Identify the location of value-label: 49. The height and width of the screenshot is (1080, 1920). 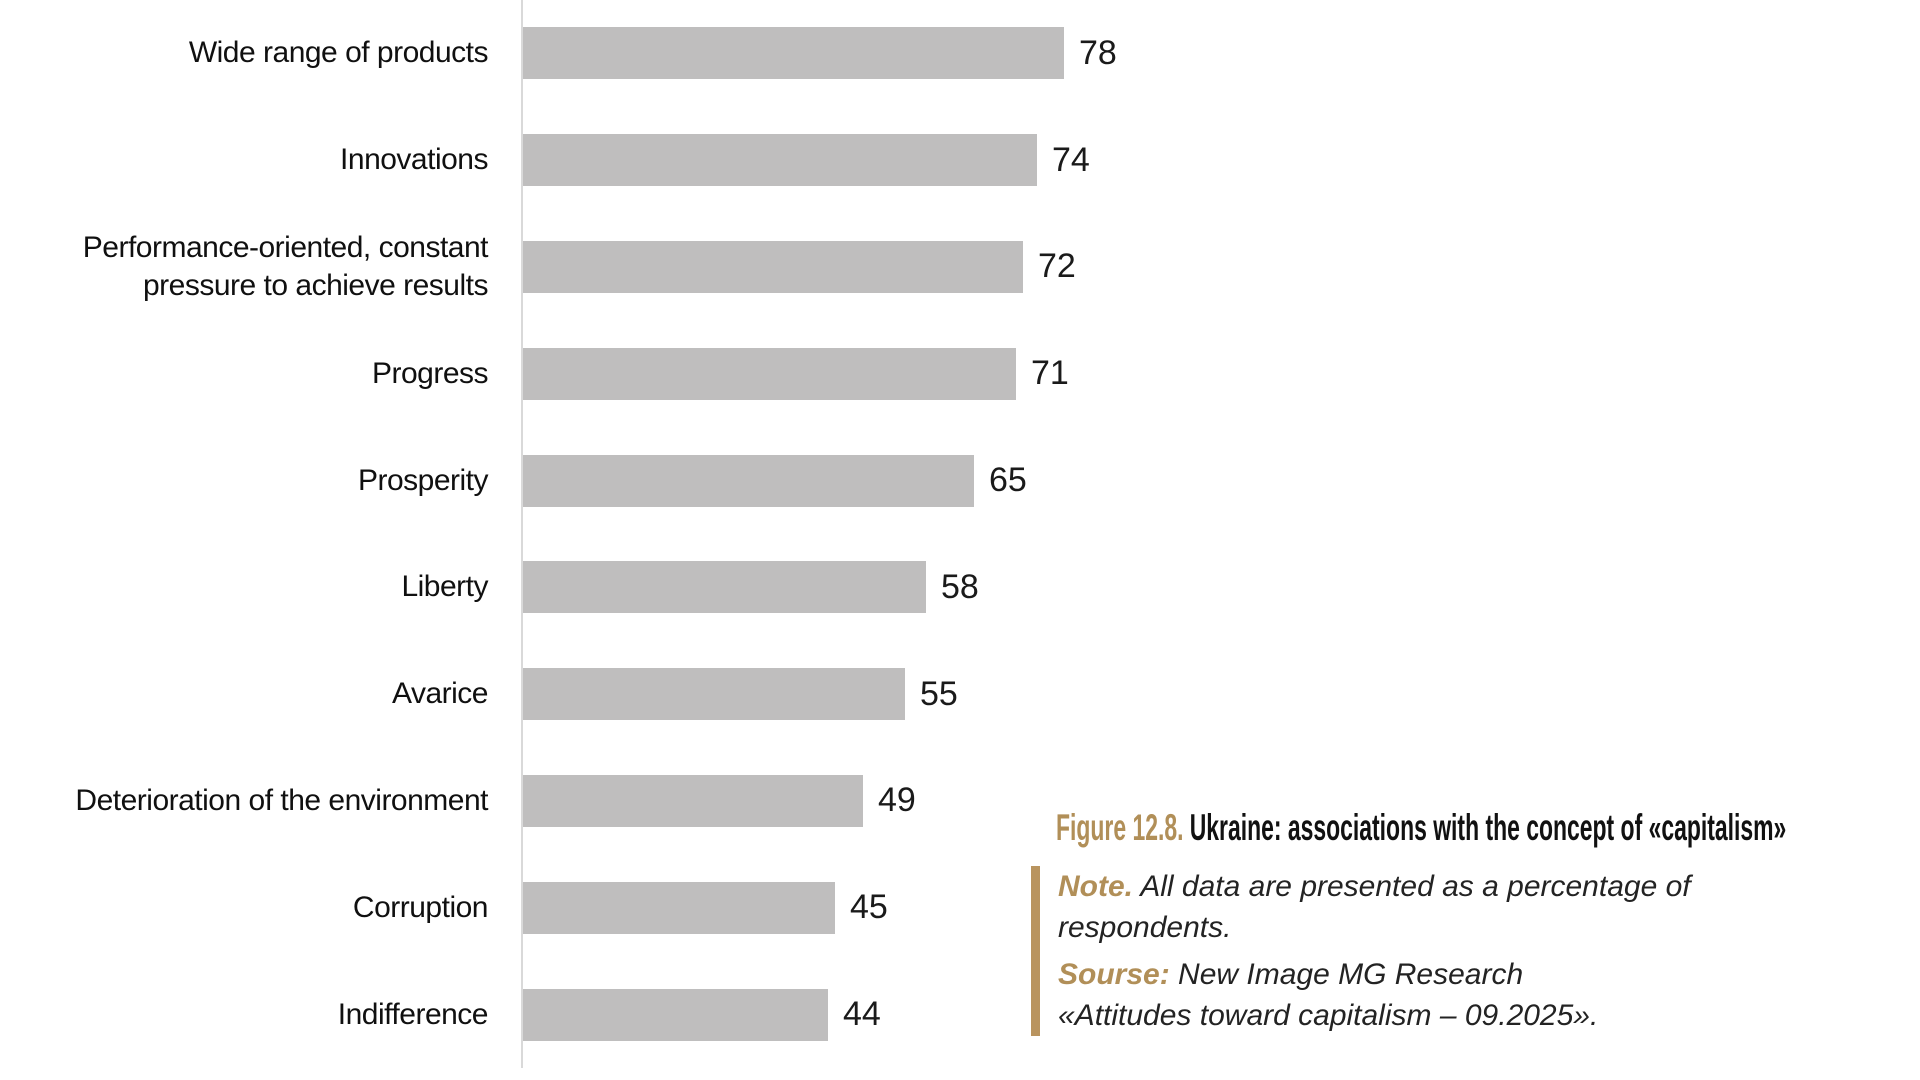
(897, 800).